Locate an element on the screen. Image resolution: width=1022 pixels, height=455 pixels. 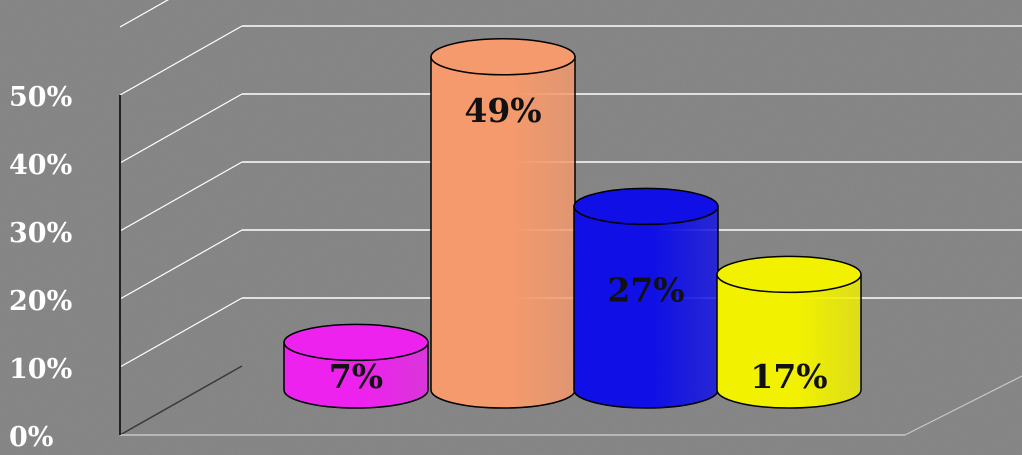
y-tick-label: 10% is located at coordinates (40, 369).